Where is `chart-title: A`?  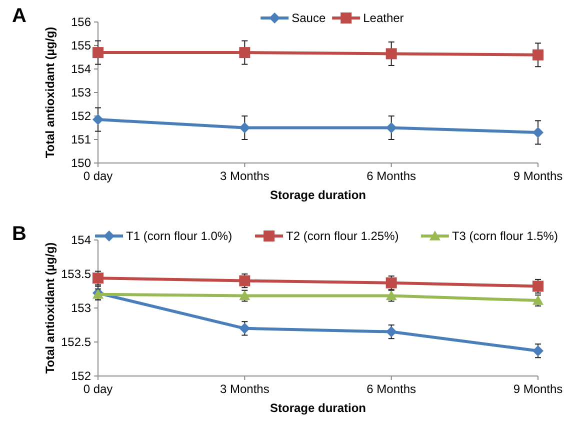 chart-title: A is located at coordinates (19, 16).